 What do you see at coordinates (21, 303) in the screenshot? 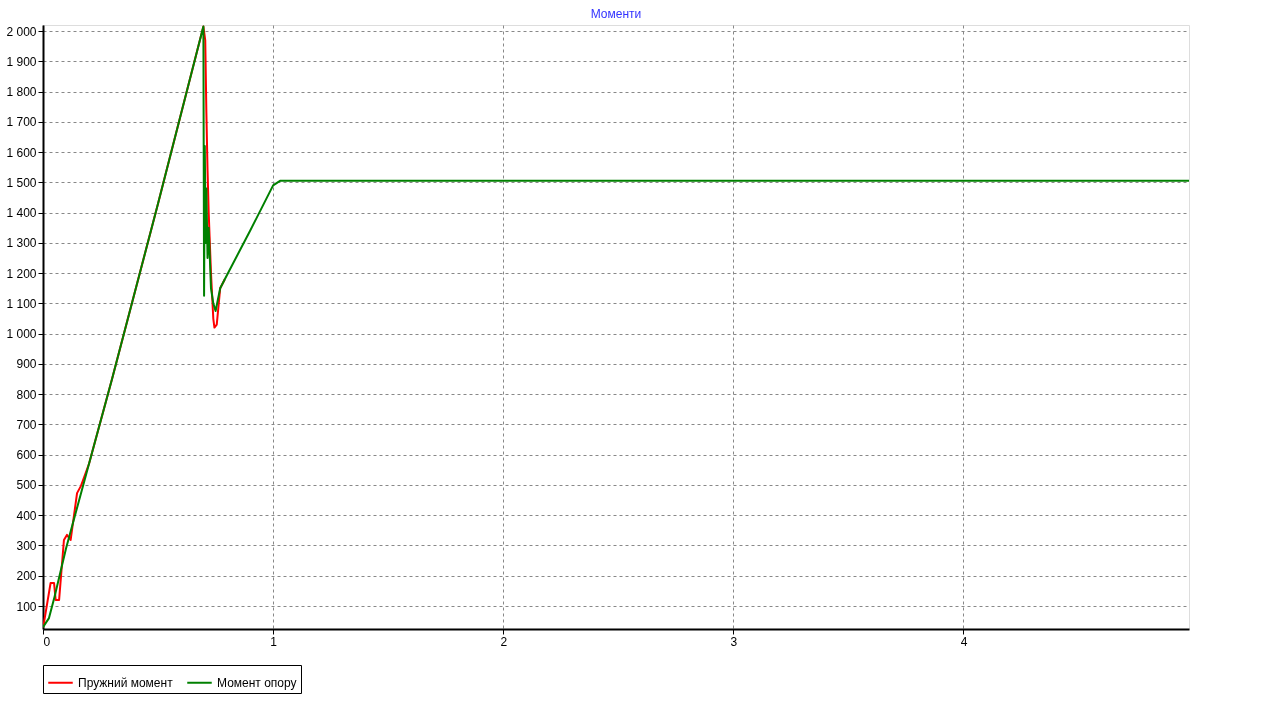
I see `y-tick-label: 1 100` at bounding box center [21, 303].